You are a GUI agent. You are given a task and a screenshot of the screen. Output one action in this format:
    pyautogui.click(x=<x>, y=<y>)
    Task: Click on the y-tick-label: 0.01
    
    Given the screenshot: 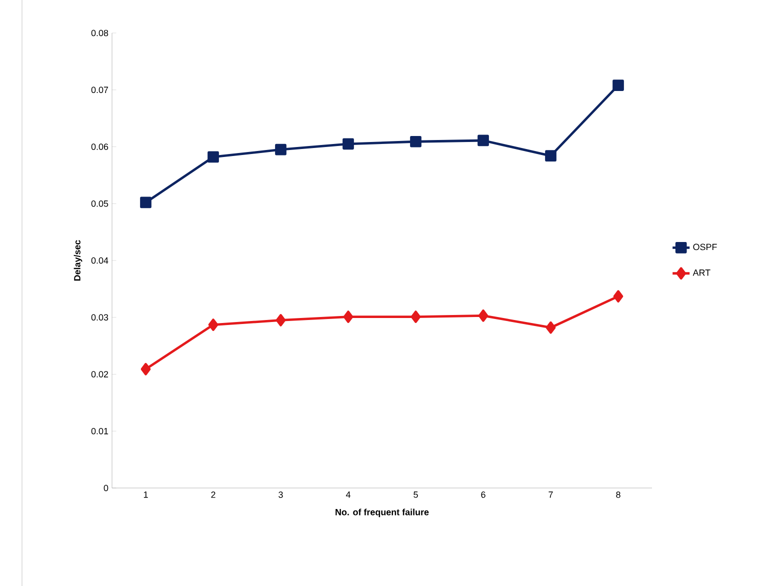 What is the action you would take?
    pyautogui.click(x=99, y=431)
    